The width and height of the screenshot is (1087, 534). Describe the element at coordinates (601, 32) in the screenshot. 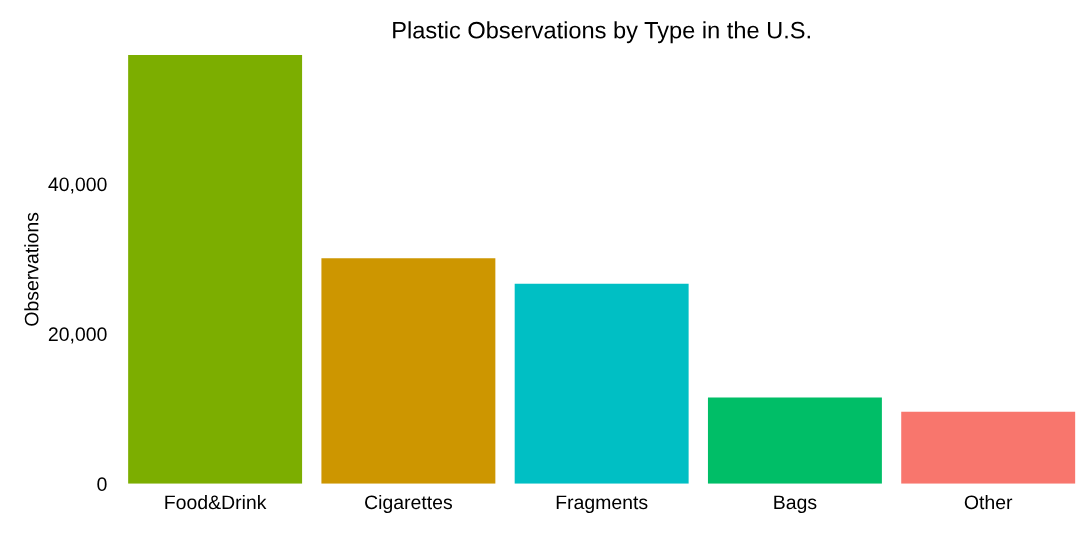

I see `chart-title: Plastic Observations by Type in the U.S.` at that location.